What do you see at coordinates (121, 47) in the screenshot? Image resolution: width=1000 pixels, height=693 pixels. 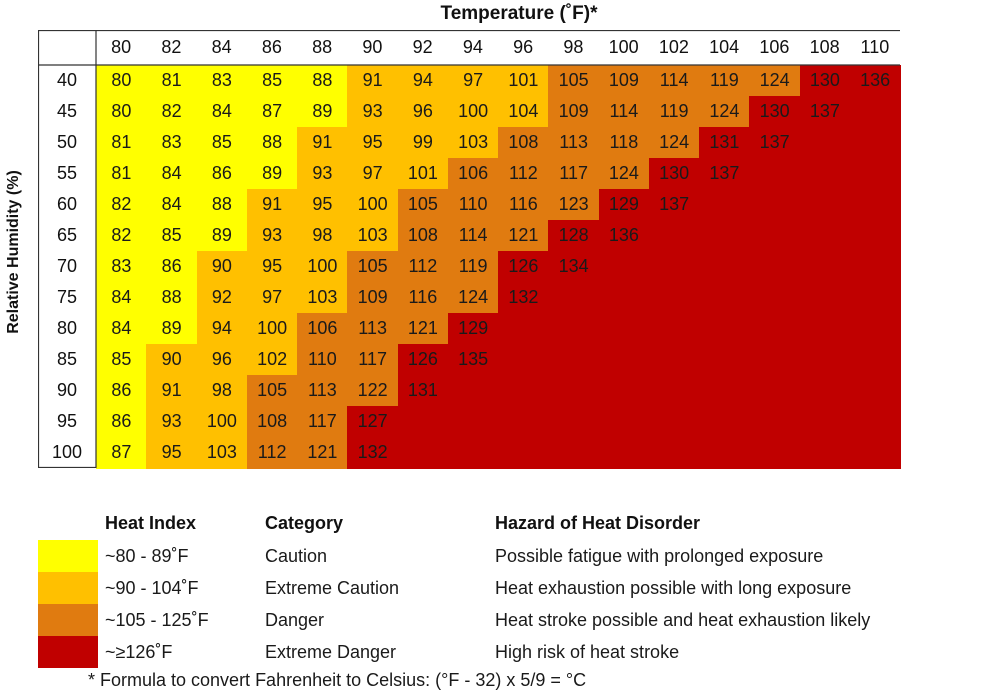 I see `x-tick-label: 80` at bounding box center [121, 47].